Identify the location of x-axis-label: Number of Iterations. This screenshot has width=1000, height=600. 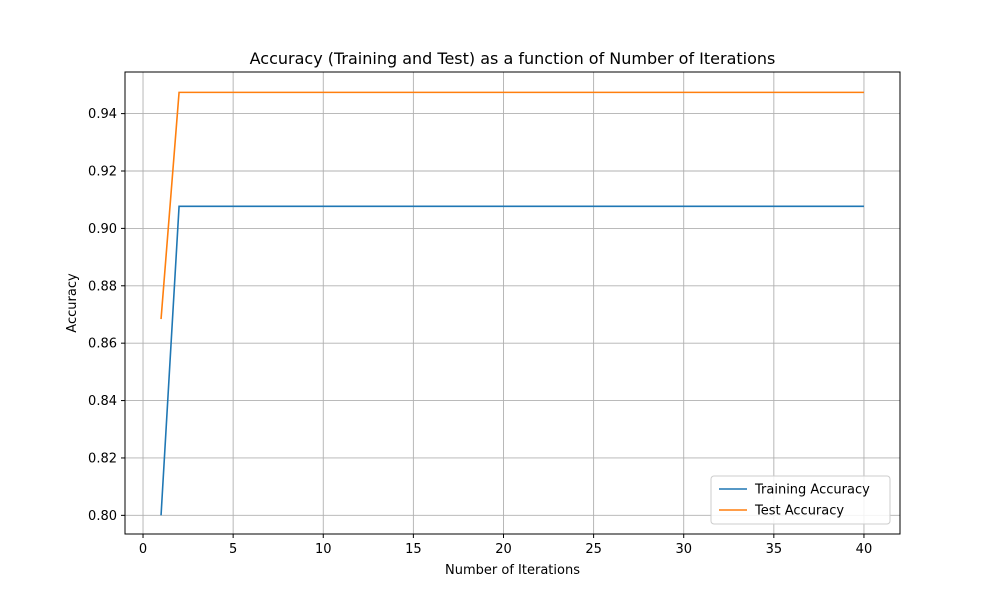
(512, 570).